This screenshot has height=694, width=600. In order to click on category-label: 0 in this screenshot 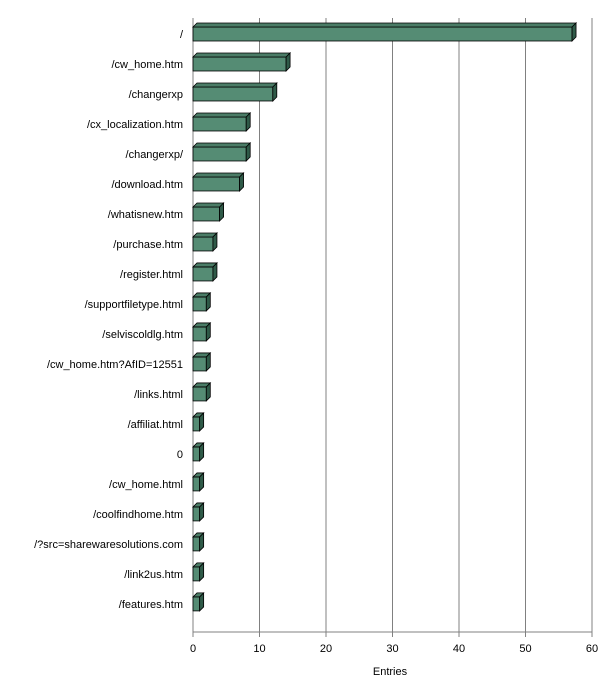, I will do `click(180, 455)`.